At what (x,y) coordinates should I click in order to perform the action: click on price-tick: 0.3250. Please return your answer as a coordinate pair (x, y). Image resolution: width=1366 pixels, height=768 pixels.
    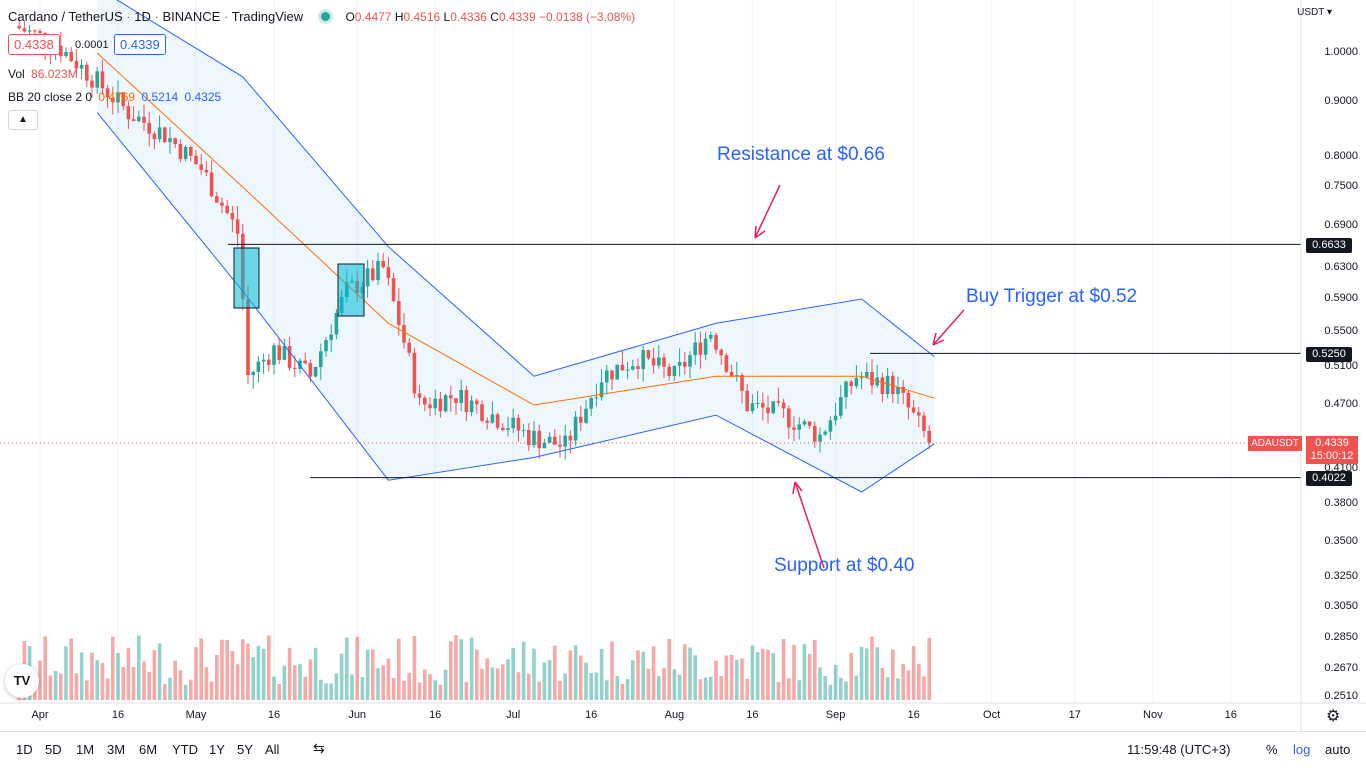
    Looking at the image, I should click on (1341, 576).